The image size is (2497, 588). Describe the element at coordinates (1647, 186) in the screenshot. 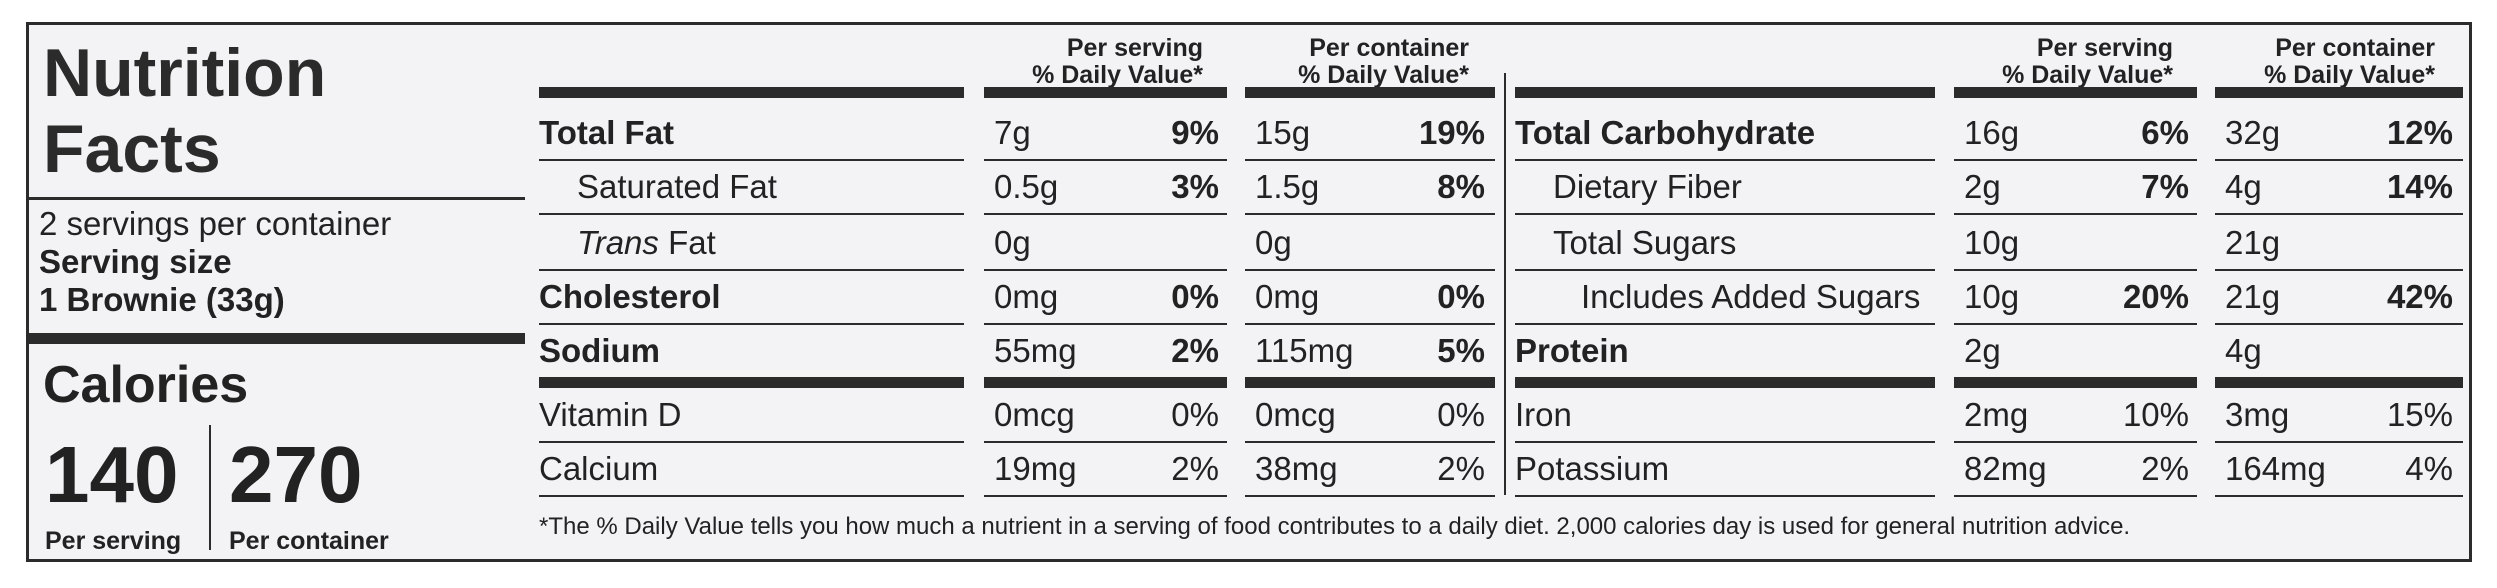

I see `nutrient-name: Dietary Fiber` at that location.